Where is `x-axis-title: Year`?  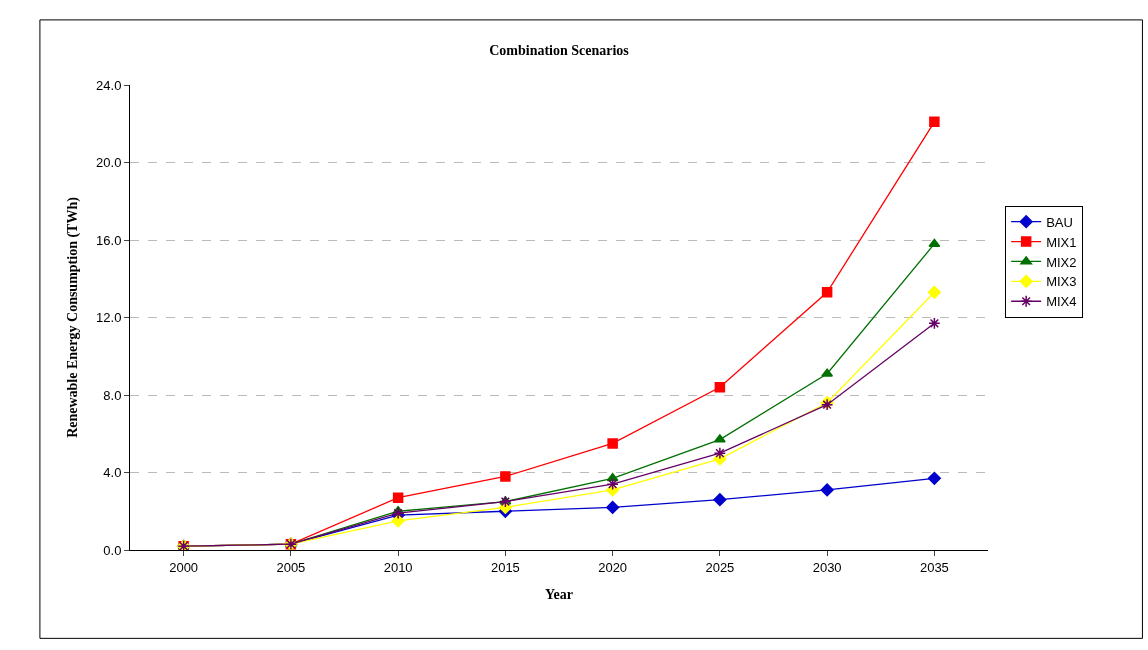 x-axis-title: Year is located at coordinates (559, 594).